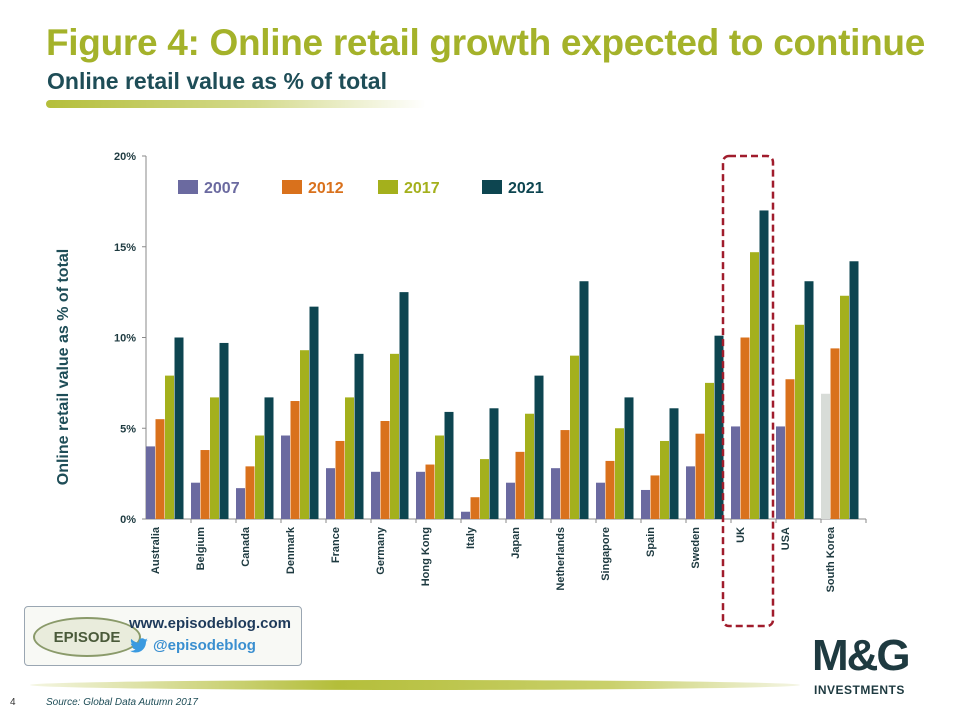 The image size is (960, 720). What do you see at coordinates (150, 482) in the screenshot?
I see `bar-australia-2007` at bounding box center [150, 482].